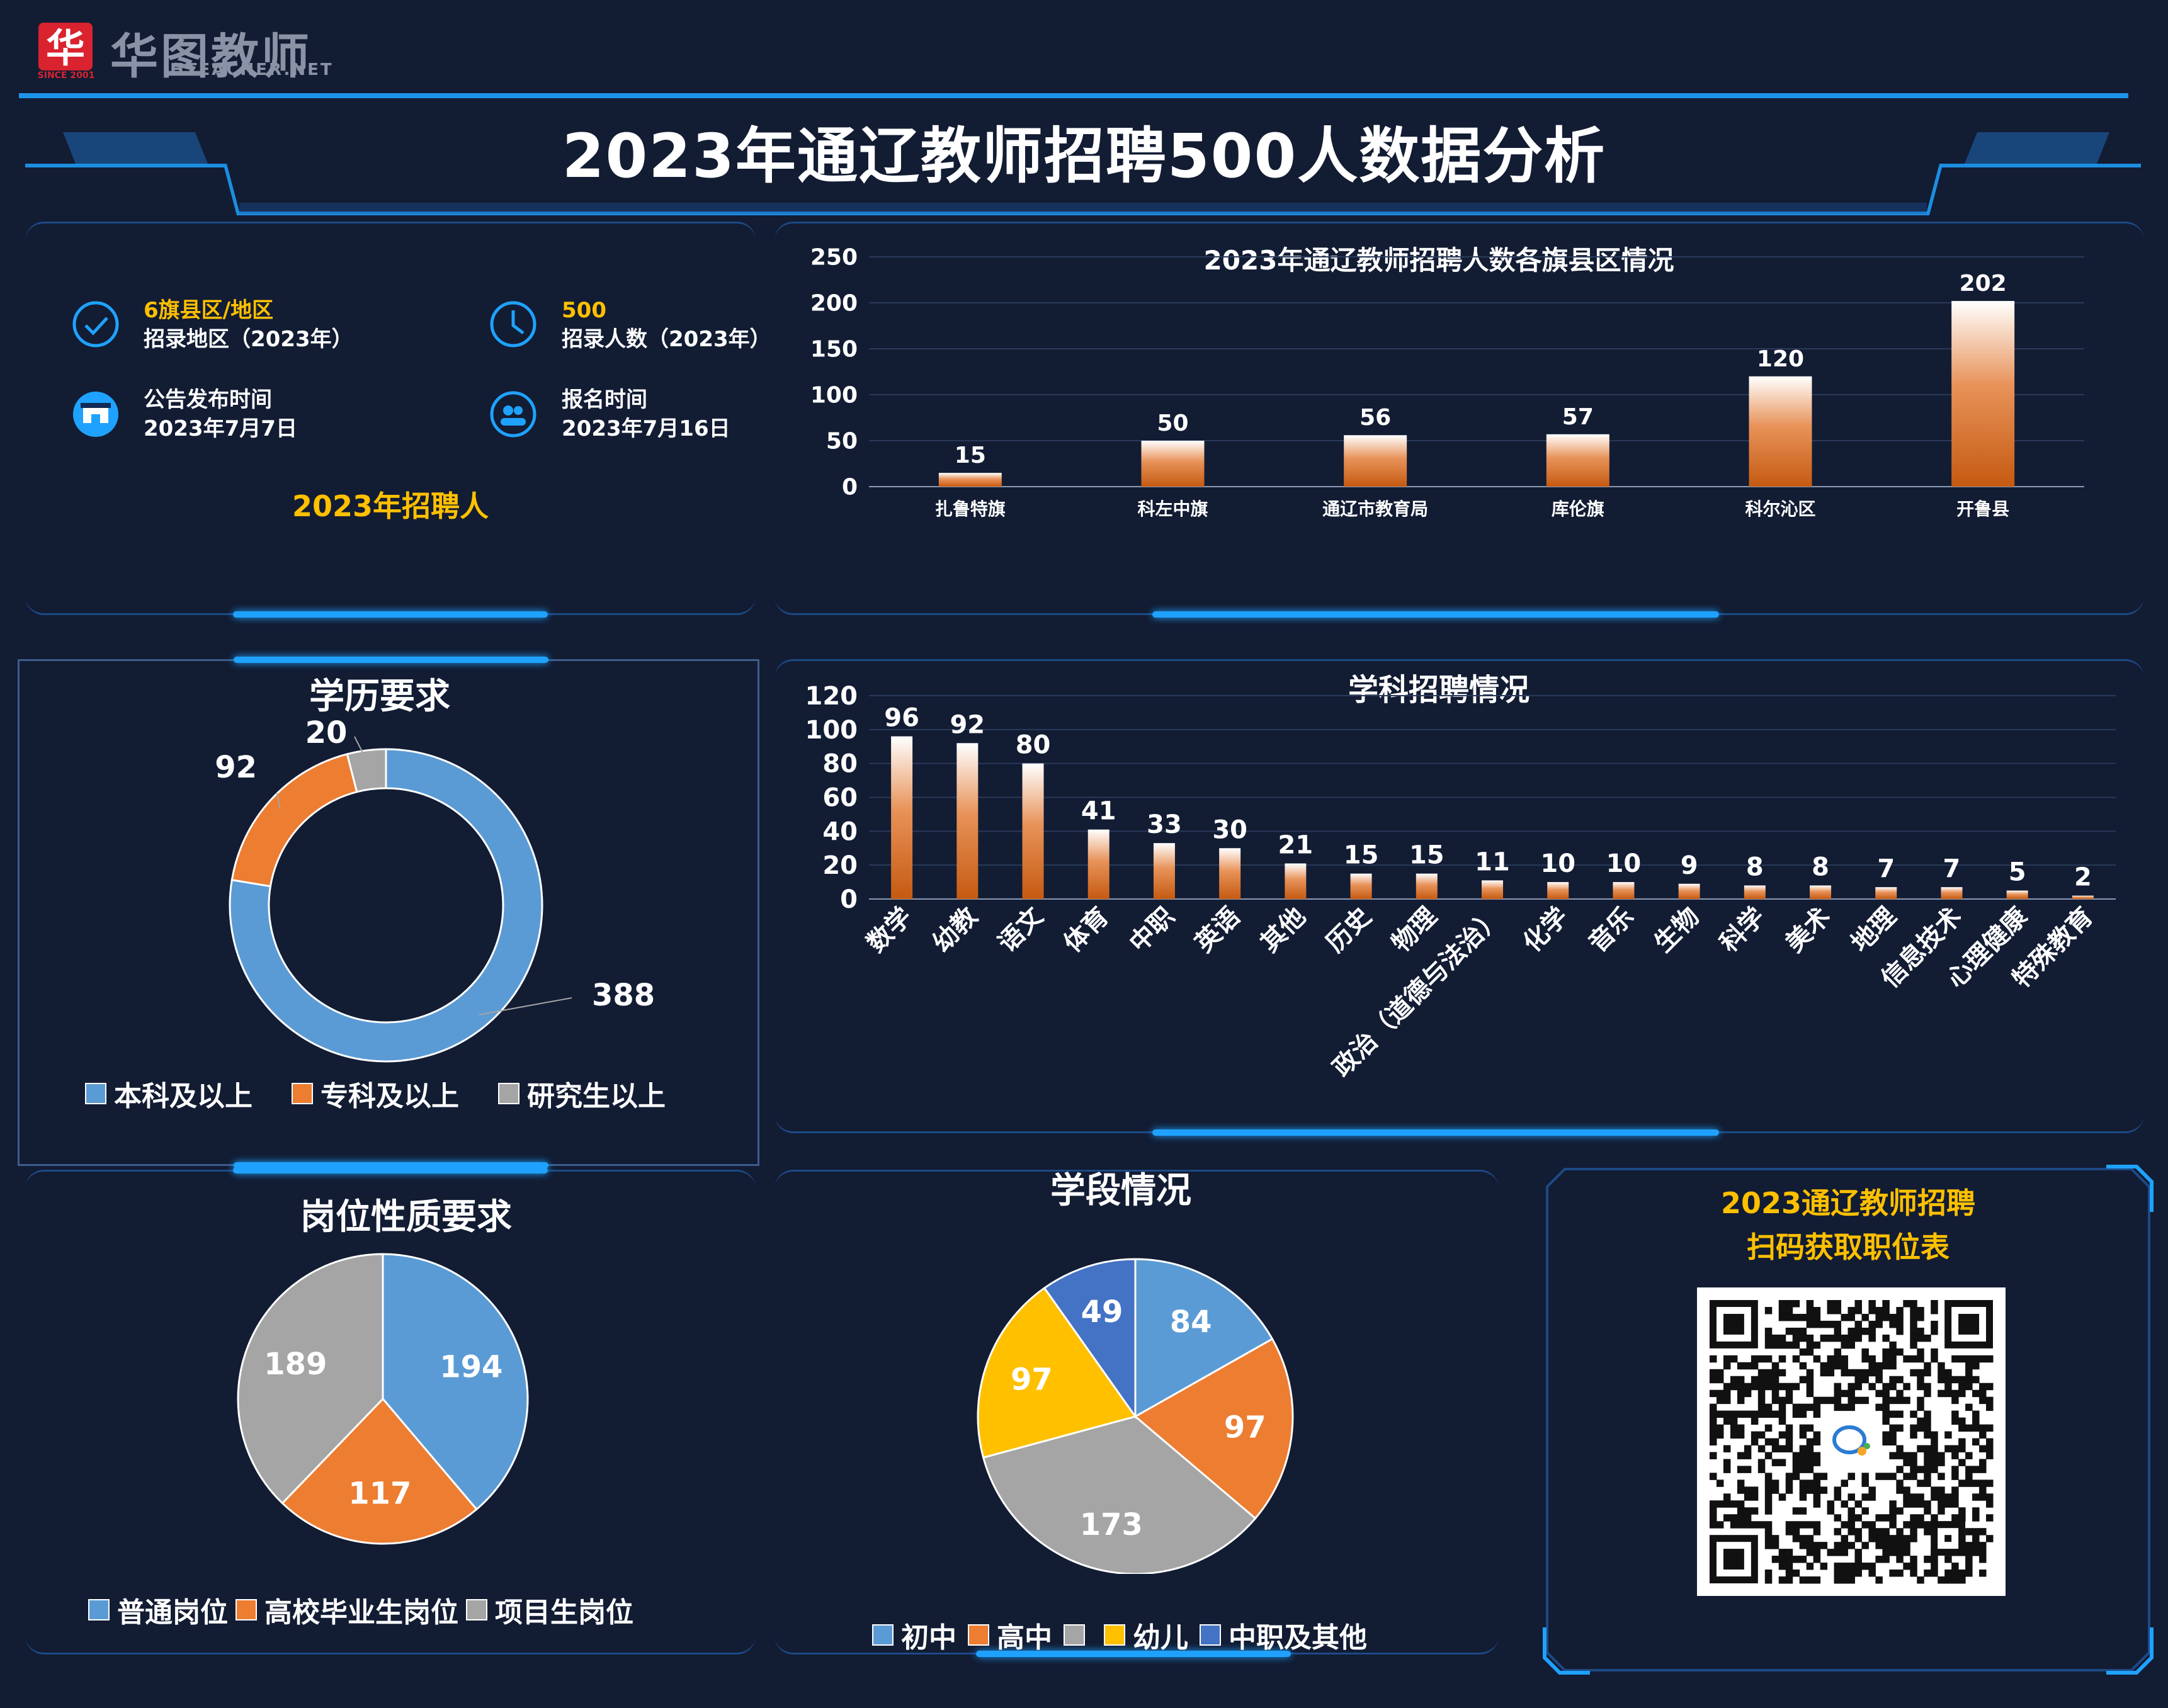 This screenshot has height=1708, width=2168. What do you see at coordinates (623, 995) in the screenshot?
I see `data-label: 388` at bounding box center [623, 995].